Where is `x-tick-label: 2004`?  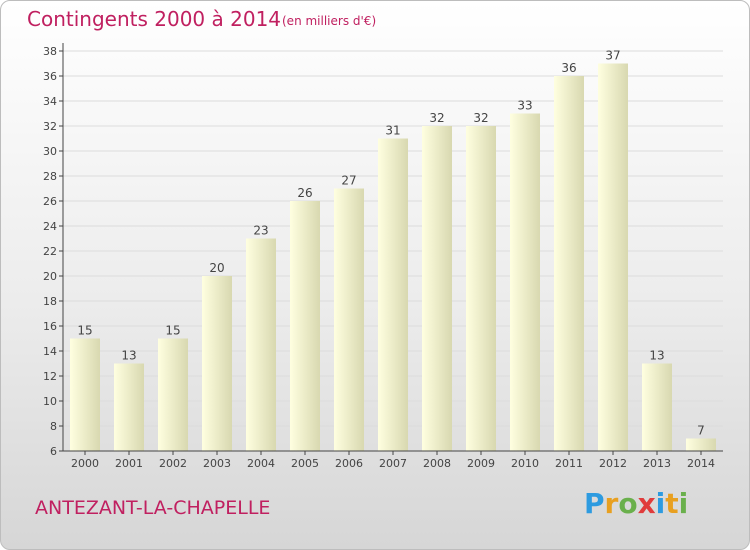 x-tick-label: 2004 is located at coordinates (261, 463).